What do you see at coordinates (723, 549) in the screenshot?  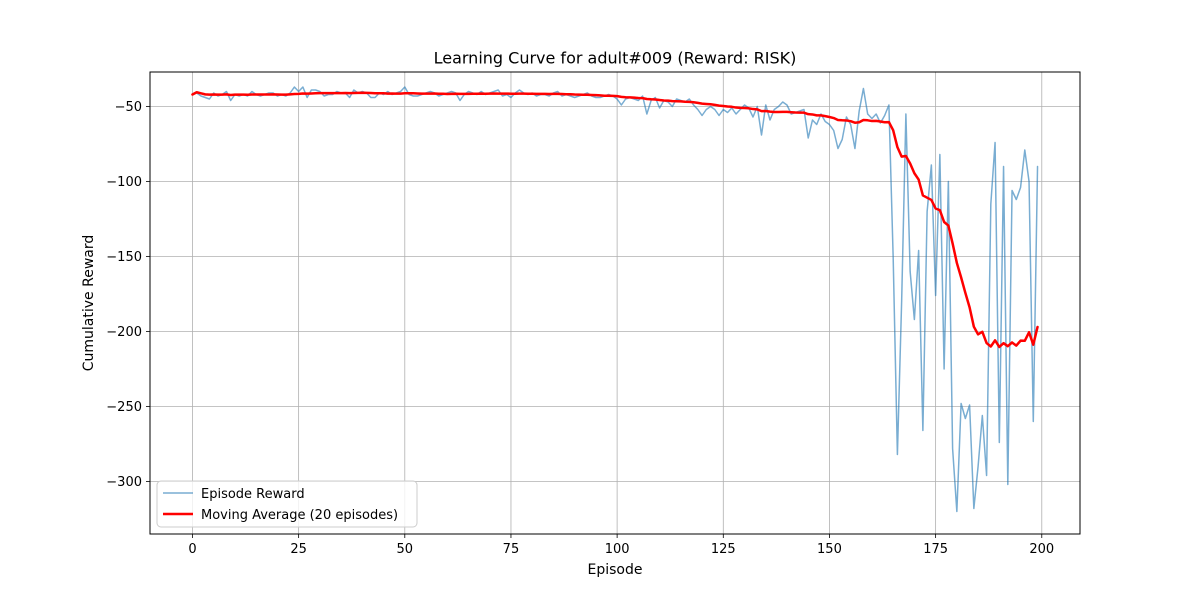 I see `x-tick-label: 125` at bounding box center [723, 549].